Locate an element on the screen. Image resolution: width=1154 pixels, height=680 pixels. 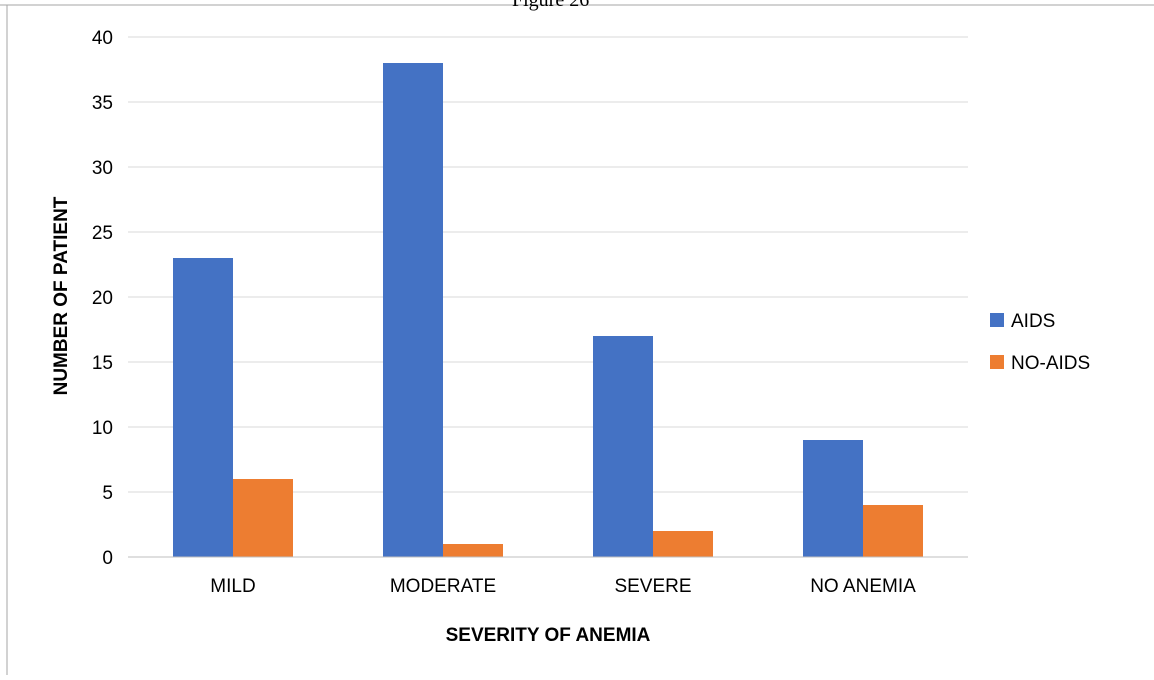
x-tick-label: MODERATE is located at coordinates (443, 586).